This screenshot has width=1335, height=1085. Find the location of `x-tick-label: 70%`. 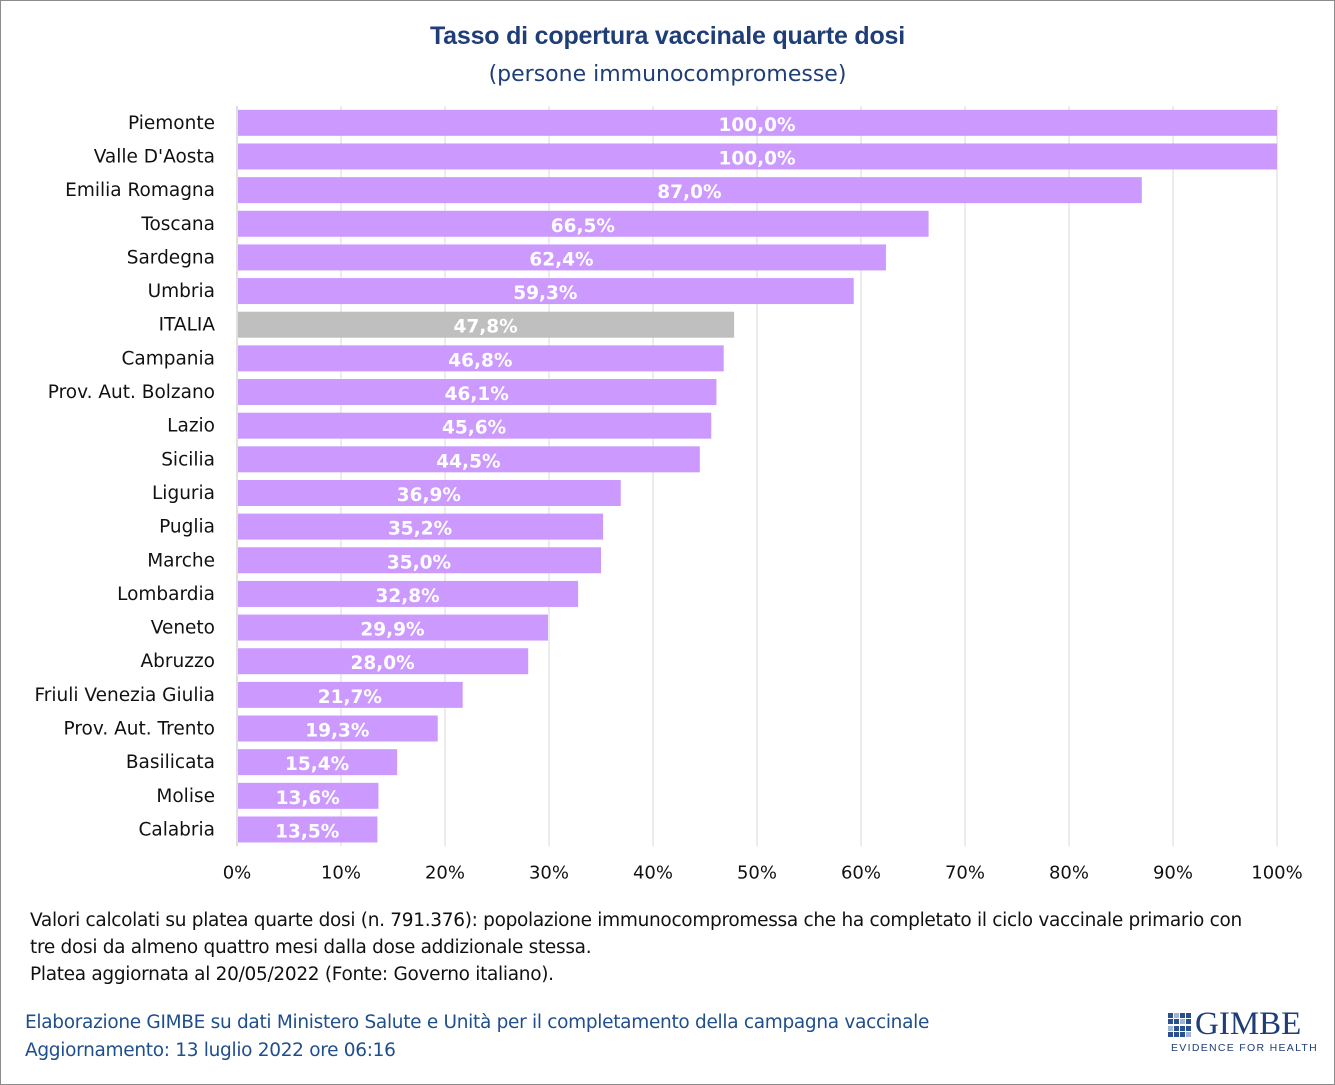

x-tick-label: 70% is located at coordinates (965, 872).